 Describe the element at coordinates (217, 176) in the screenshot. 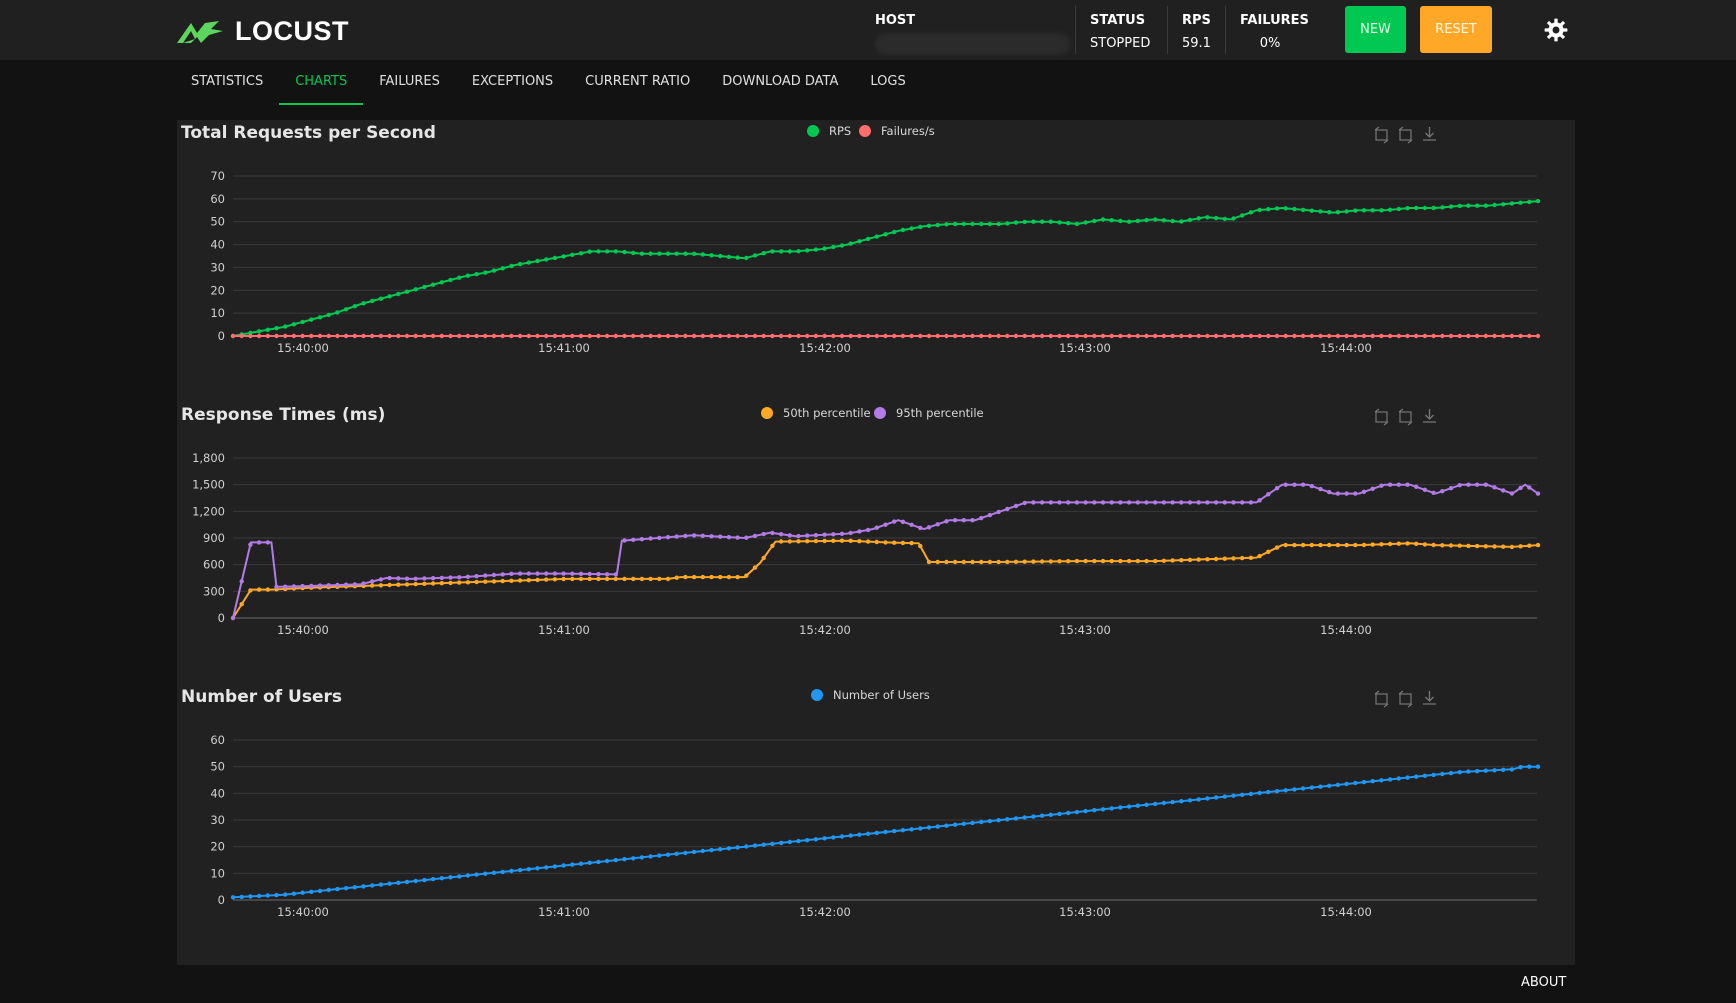

I see `y-tick-label: 70` at that location.